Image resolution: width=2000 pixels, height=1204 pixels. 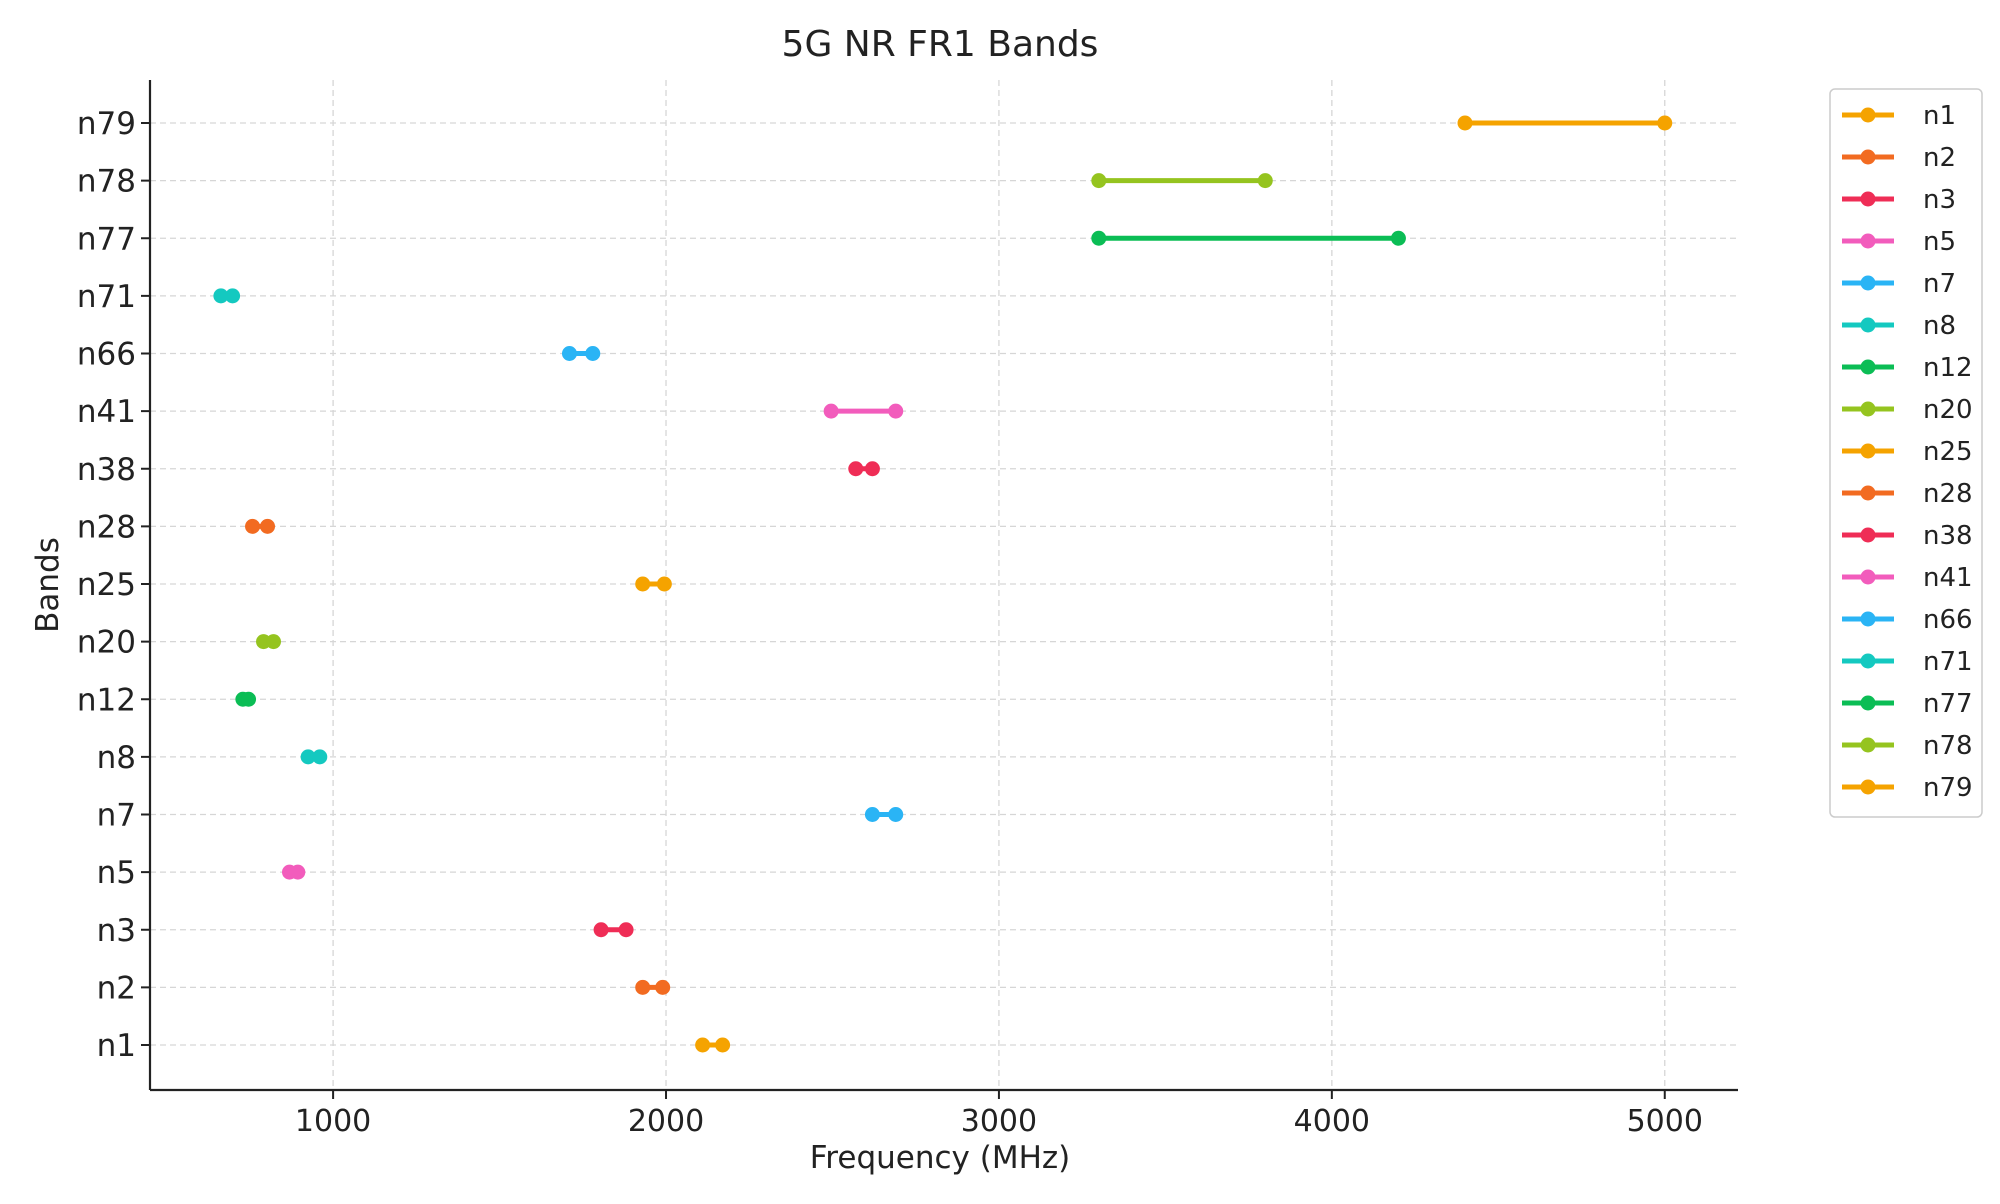 I want to click on legend-entry-label: n5, so click(x=1939, y=242).